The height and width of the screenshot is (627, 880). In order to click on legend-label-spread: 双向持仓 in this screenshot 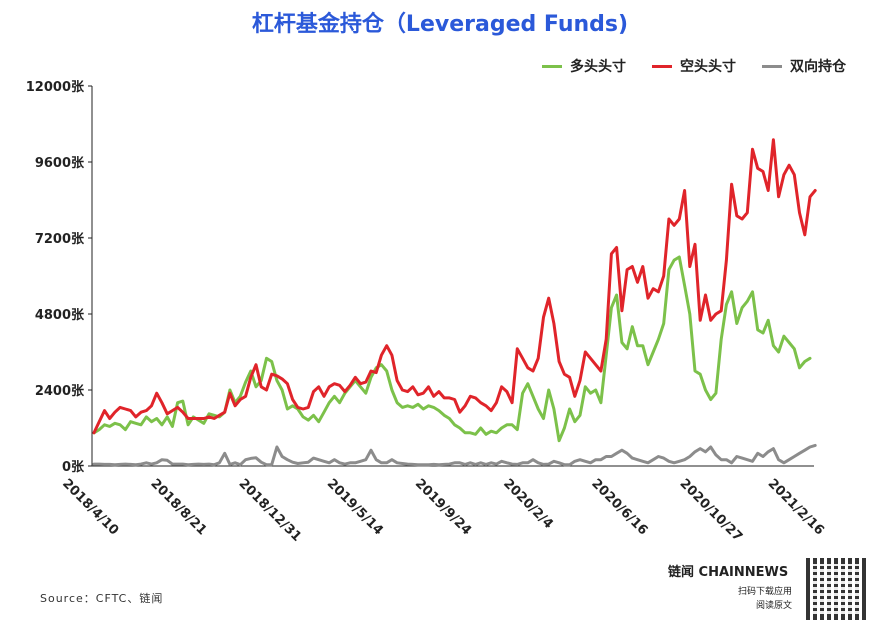, I will do `click(818, 67)`.